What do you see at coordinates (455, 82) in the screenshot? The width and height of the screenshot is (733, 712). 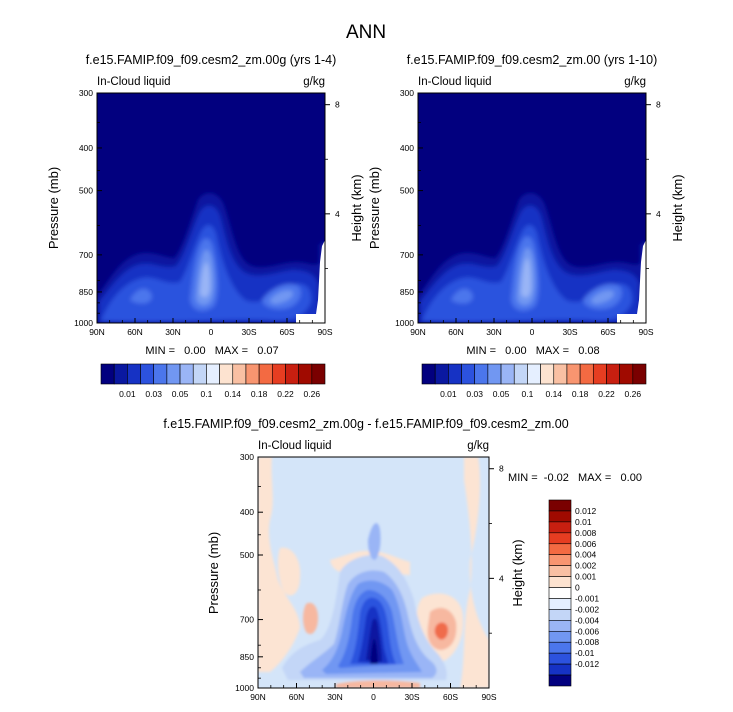 I see `panel-b-left-label: In-Cloud liquid` at bounding box center [455, 82].